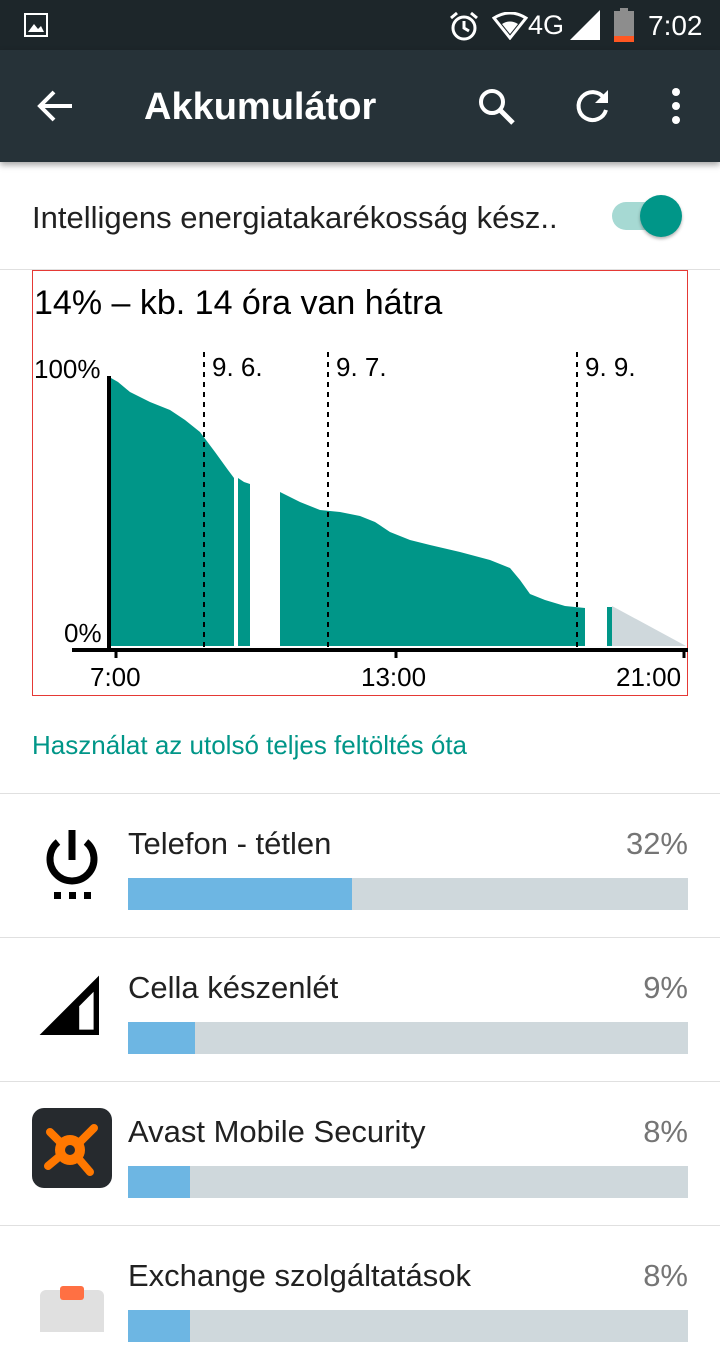  I want to click on smart-power-saving-switch-thumb, so click(661, 216).